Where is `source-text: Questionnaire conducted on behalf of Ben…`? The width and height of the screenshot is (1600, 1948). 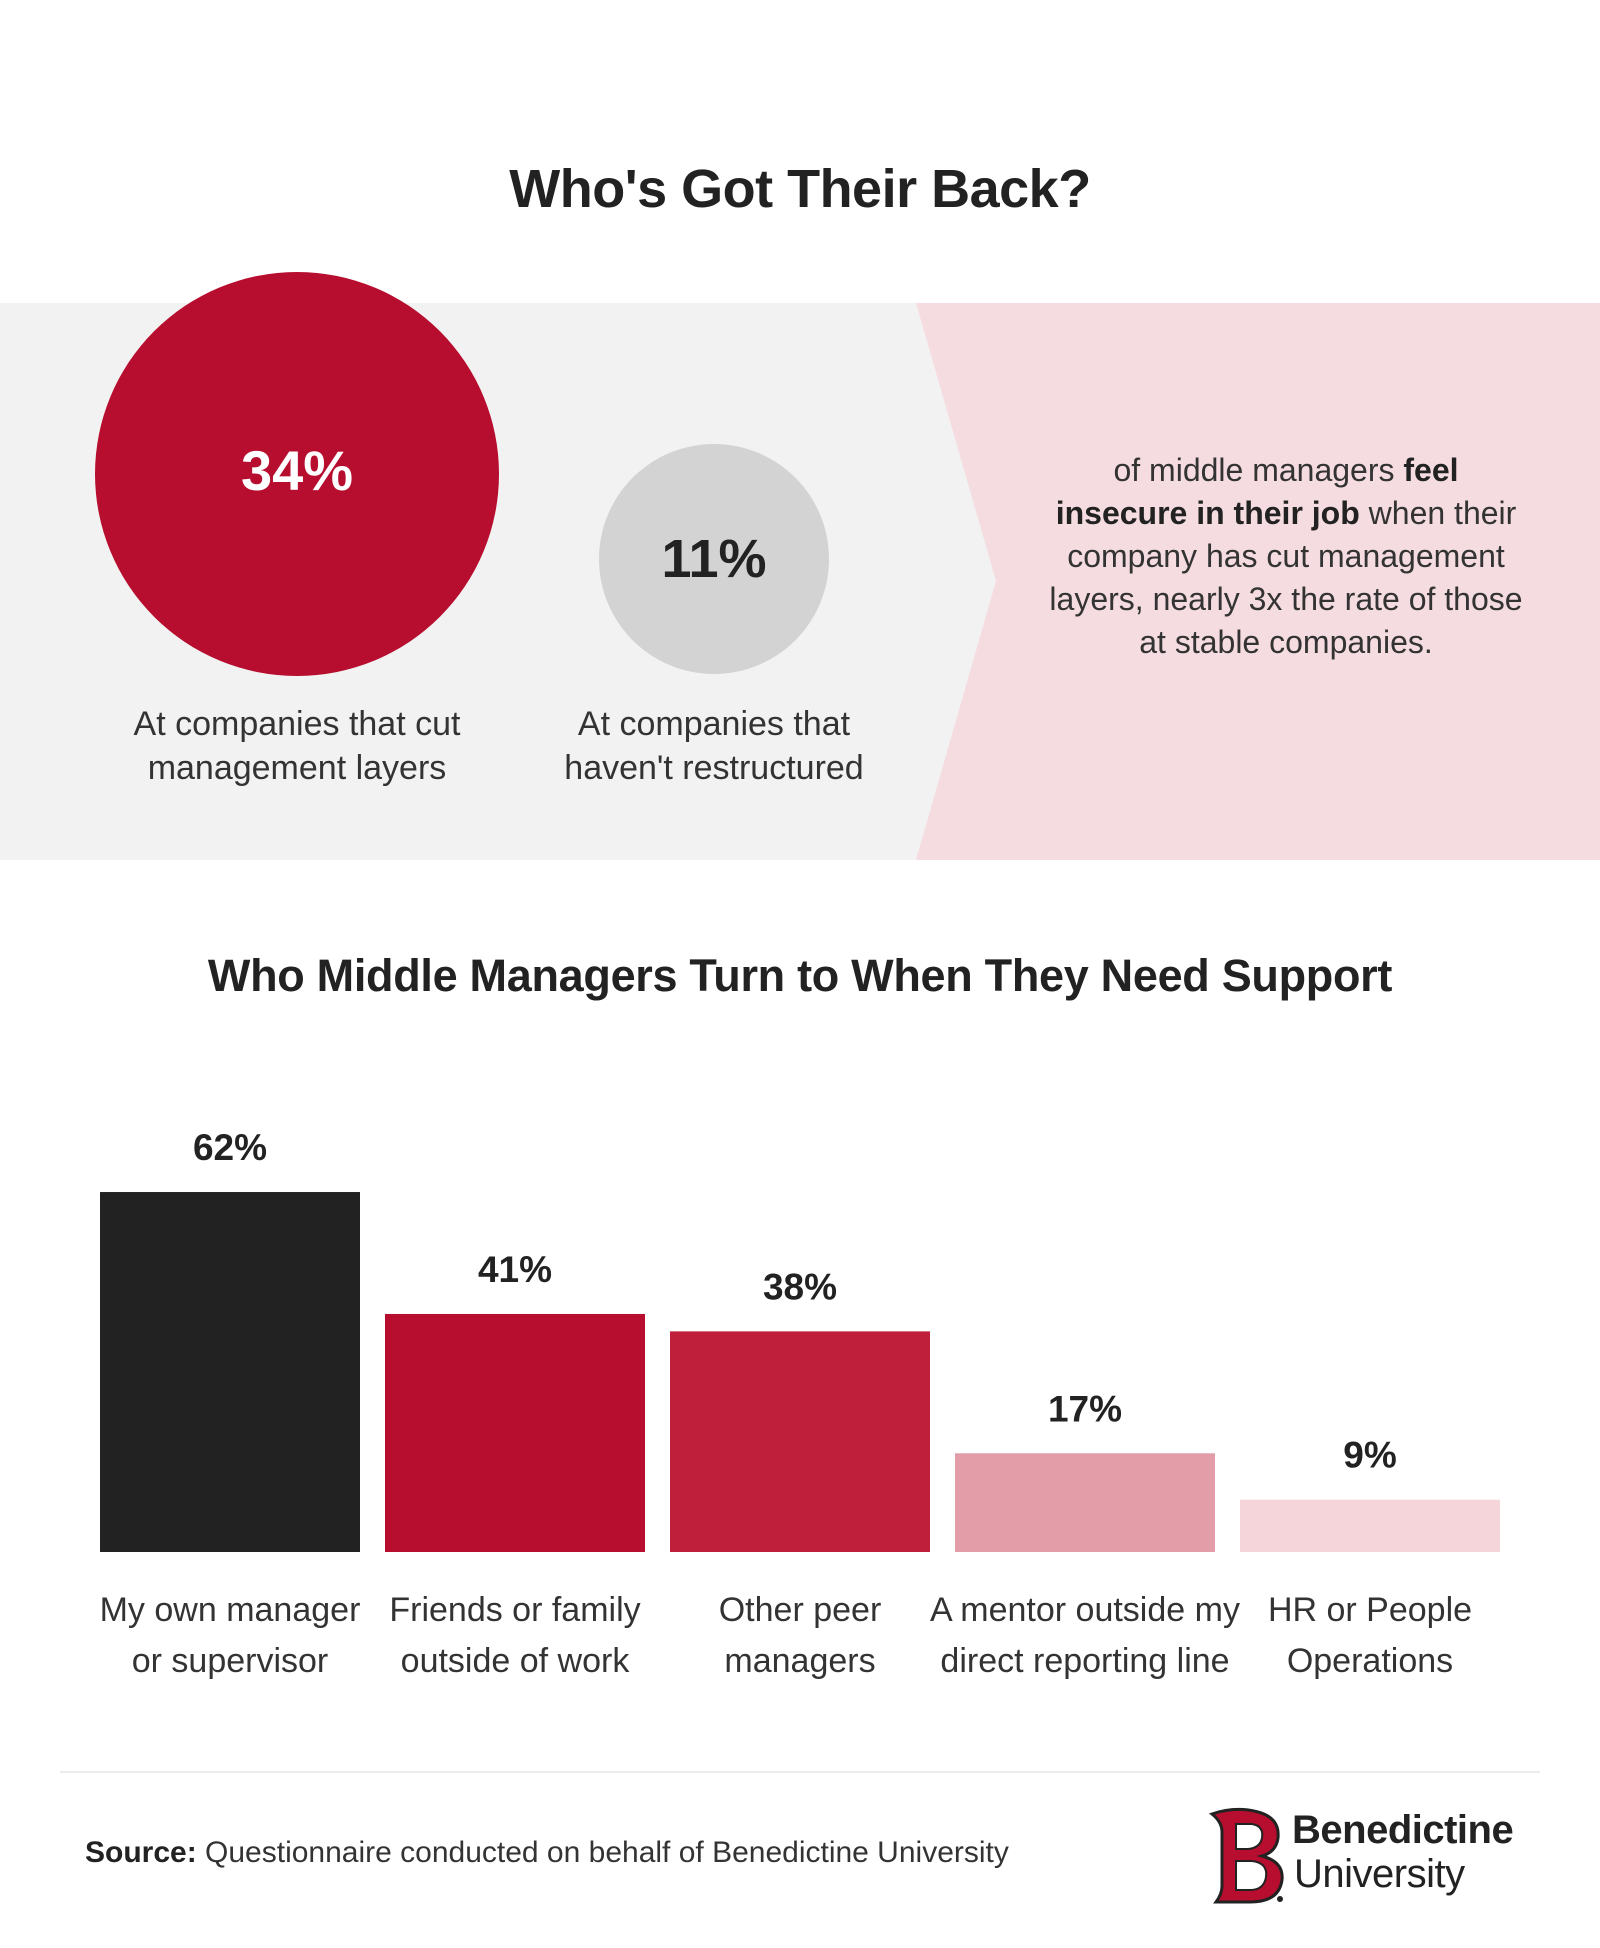 source-text: Questionnaire conducted on behalf of Ben… is located at coordinates (602, 1852).